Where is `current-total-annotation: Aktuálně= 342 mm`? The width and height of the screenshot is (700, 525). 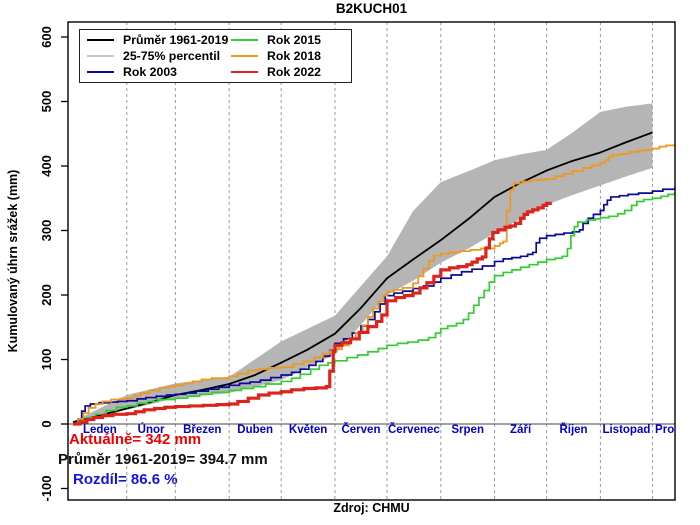
current-total-annotation: Aktuálně= 342 mm is located at coordinates (135, 439).